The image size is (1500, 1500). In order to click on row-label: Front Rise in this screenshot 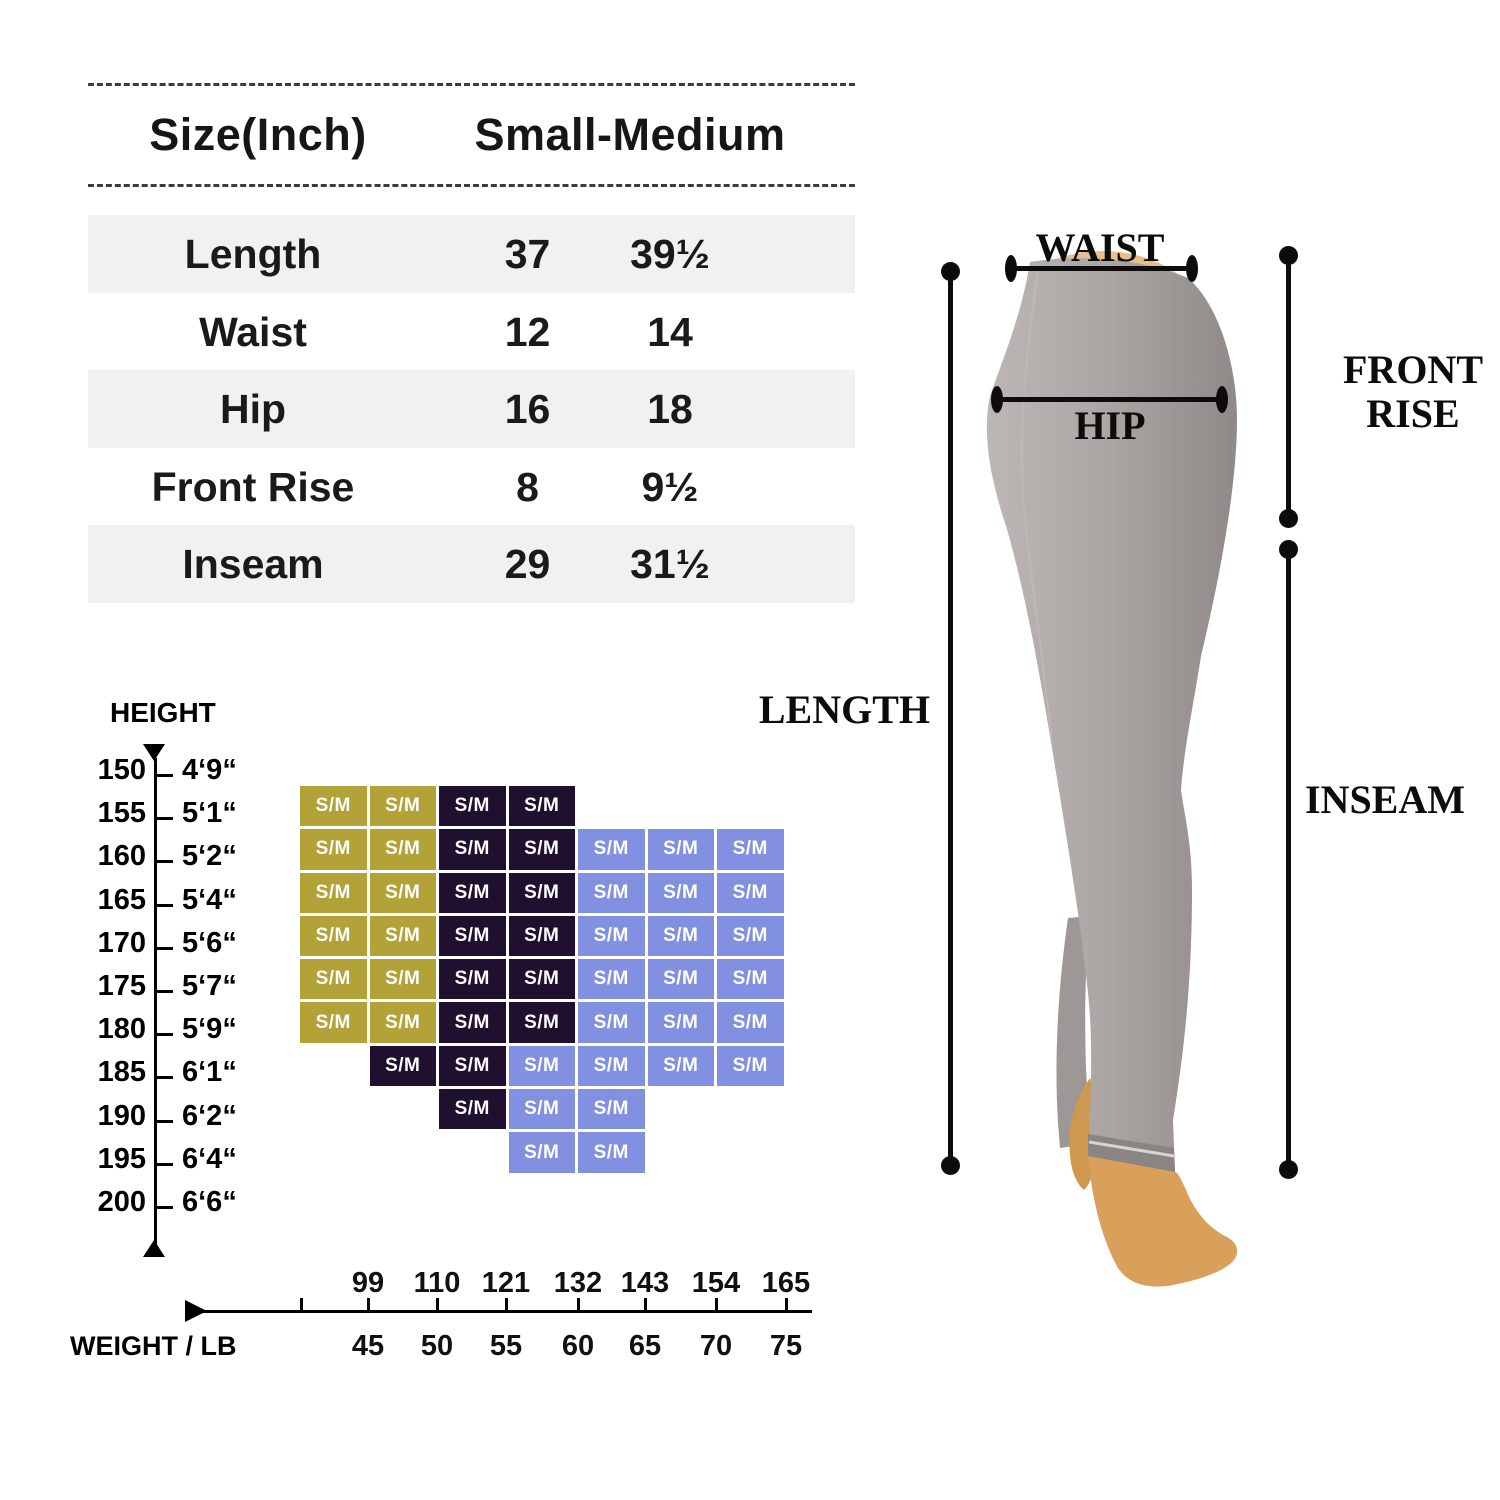, I will do `click(253, 487)`.